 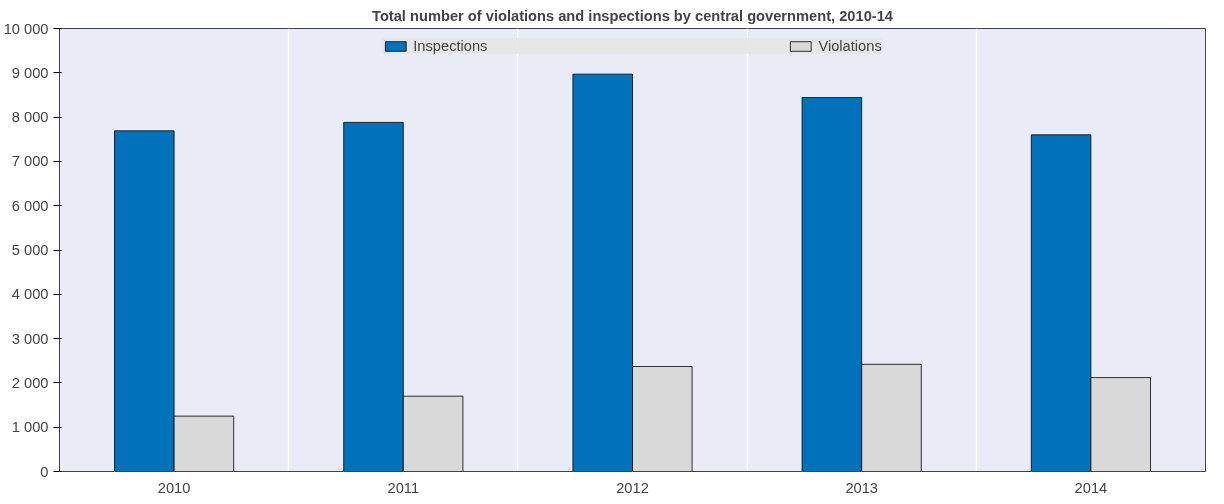 What do you see at coordinates (30, 205) in the screenshot?
I see `y-tick-label: 6 000` at bounding box center [30, 205].